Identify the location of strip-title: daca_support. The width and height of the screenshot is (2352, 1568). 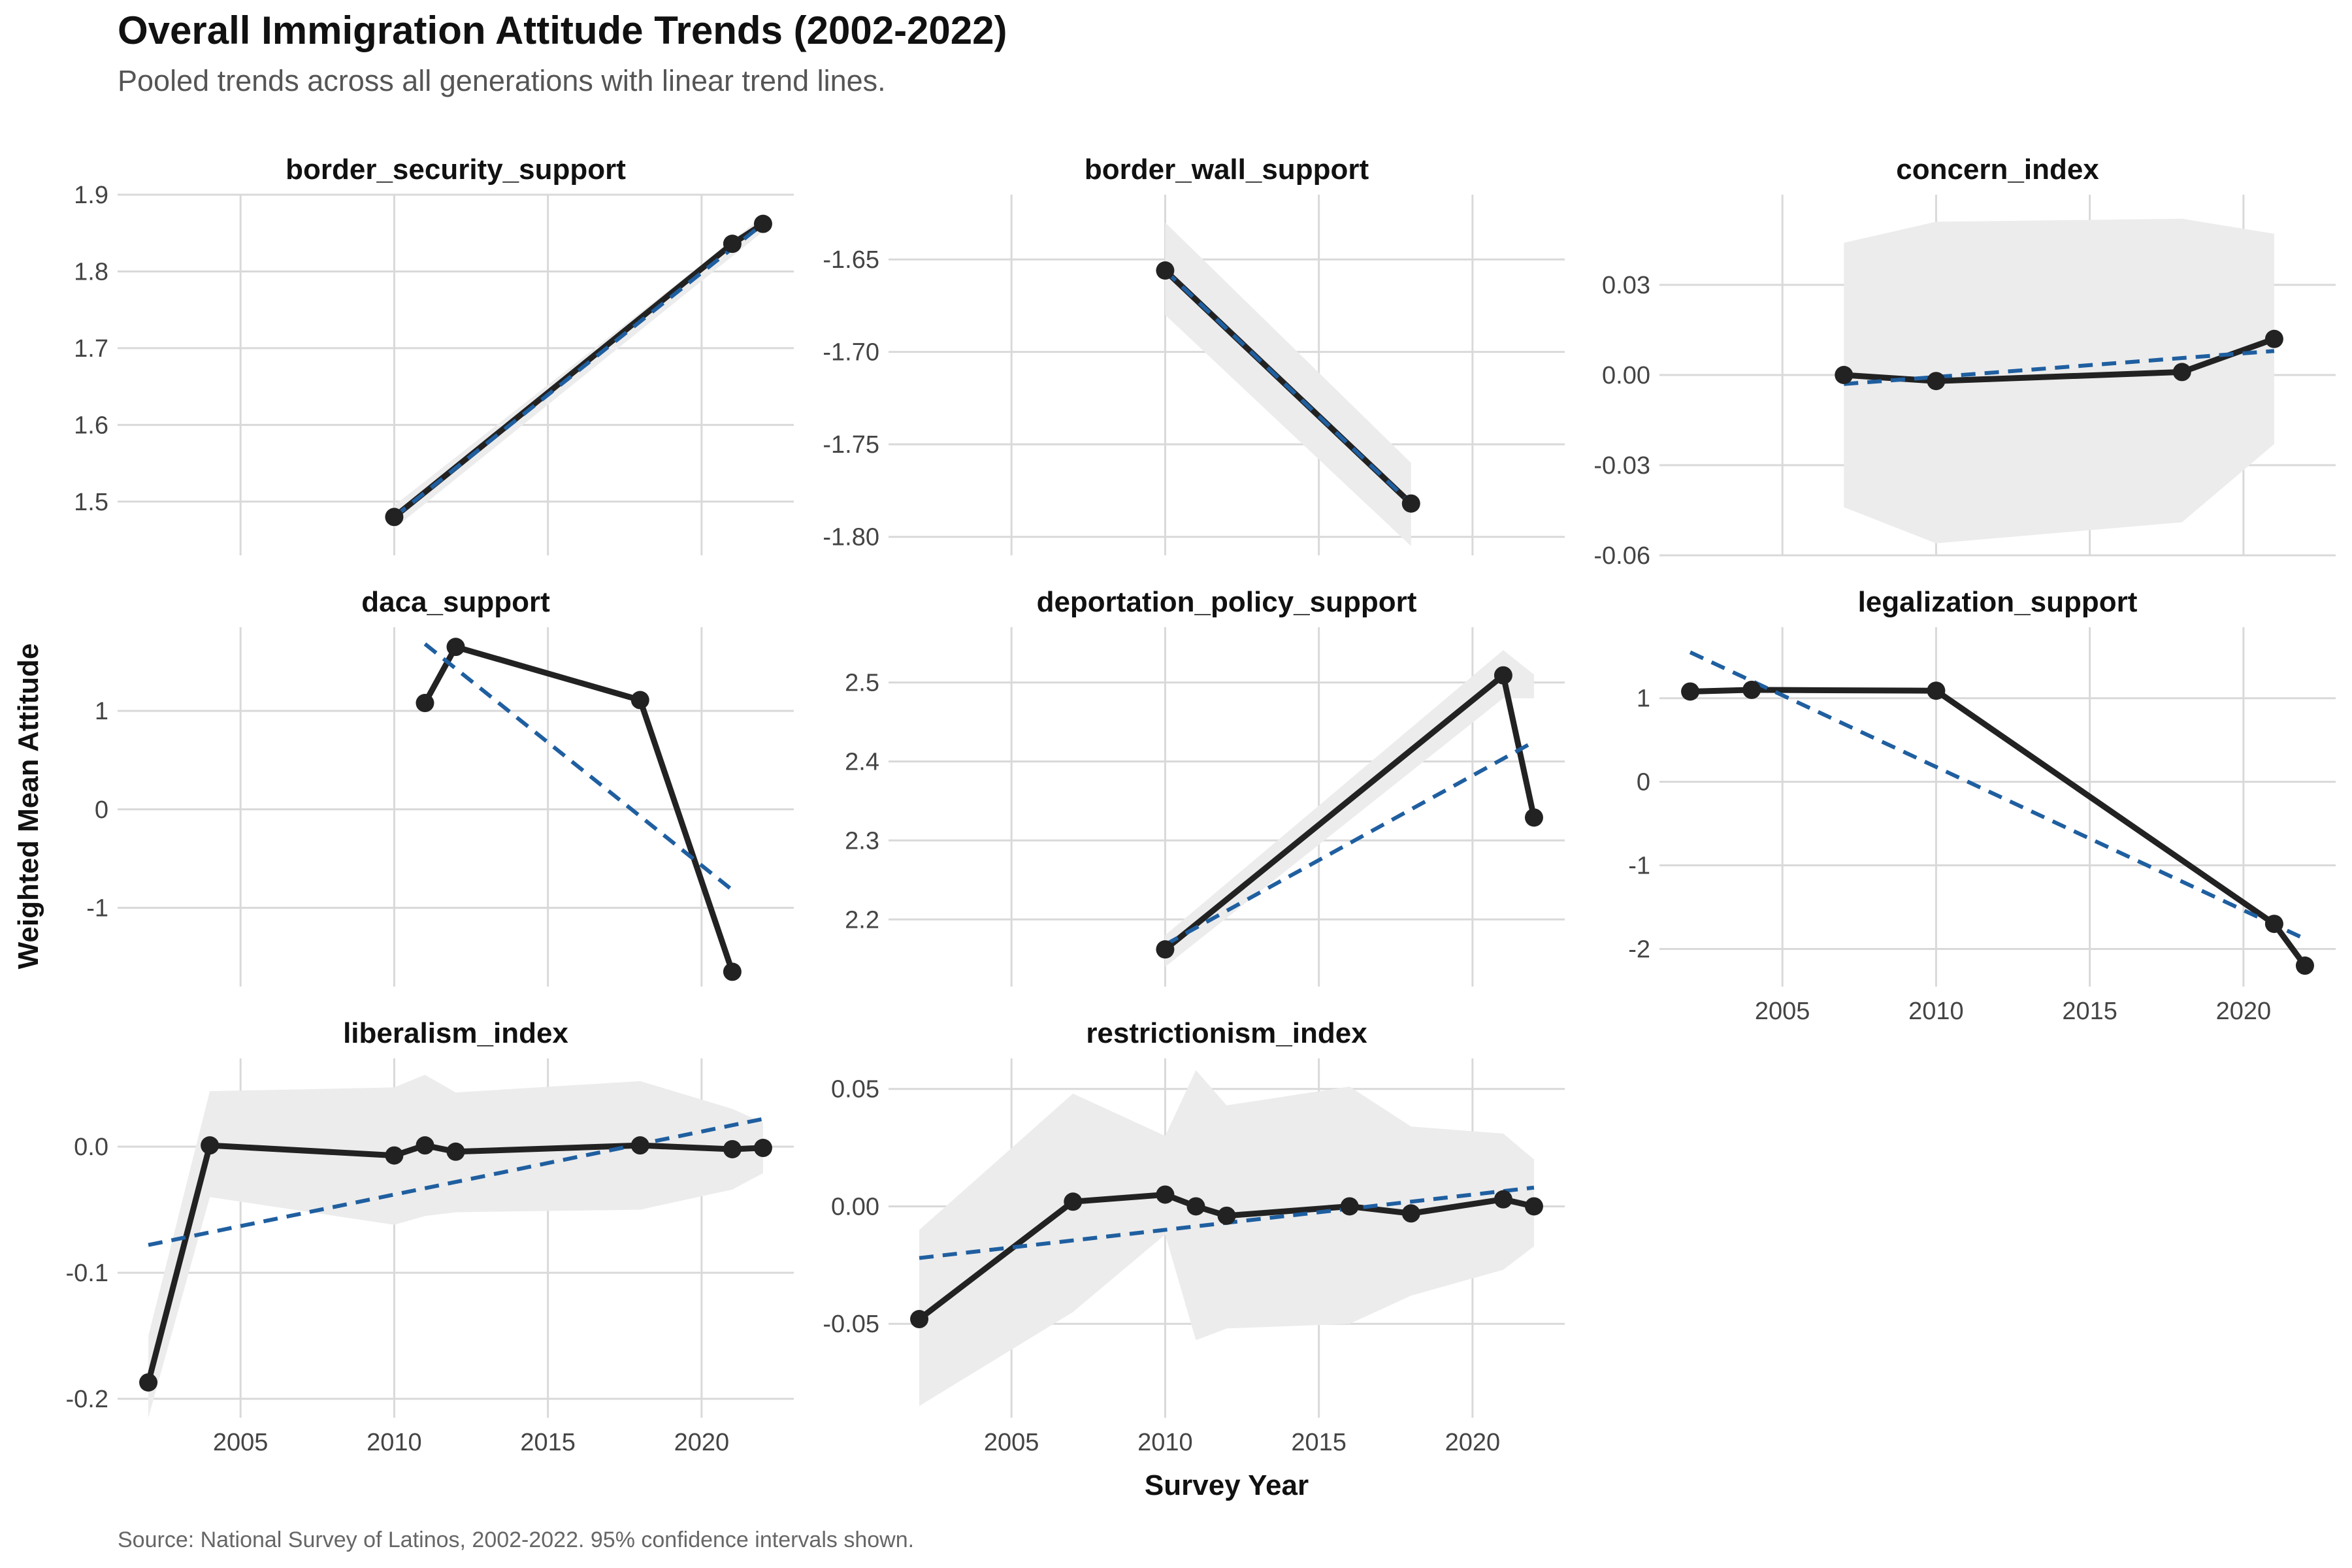
(455, 602).